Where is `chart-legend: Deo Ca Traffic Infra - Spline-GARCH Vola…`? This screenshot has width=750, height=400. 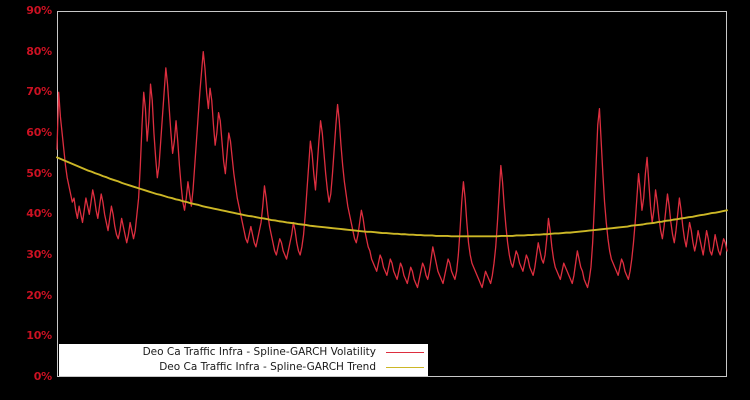
chart-legend: Deo Ca Traffic Infra - Spline-GARCH Vola… is located at coordinates (243, 360).